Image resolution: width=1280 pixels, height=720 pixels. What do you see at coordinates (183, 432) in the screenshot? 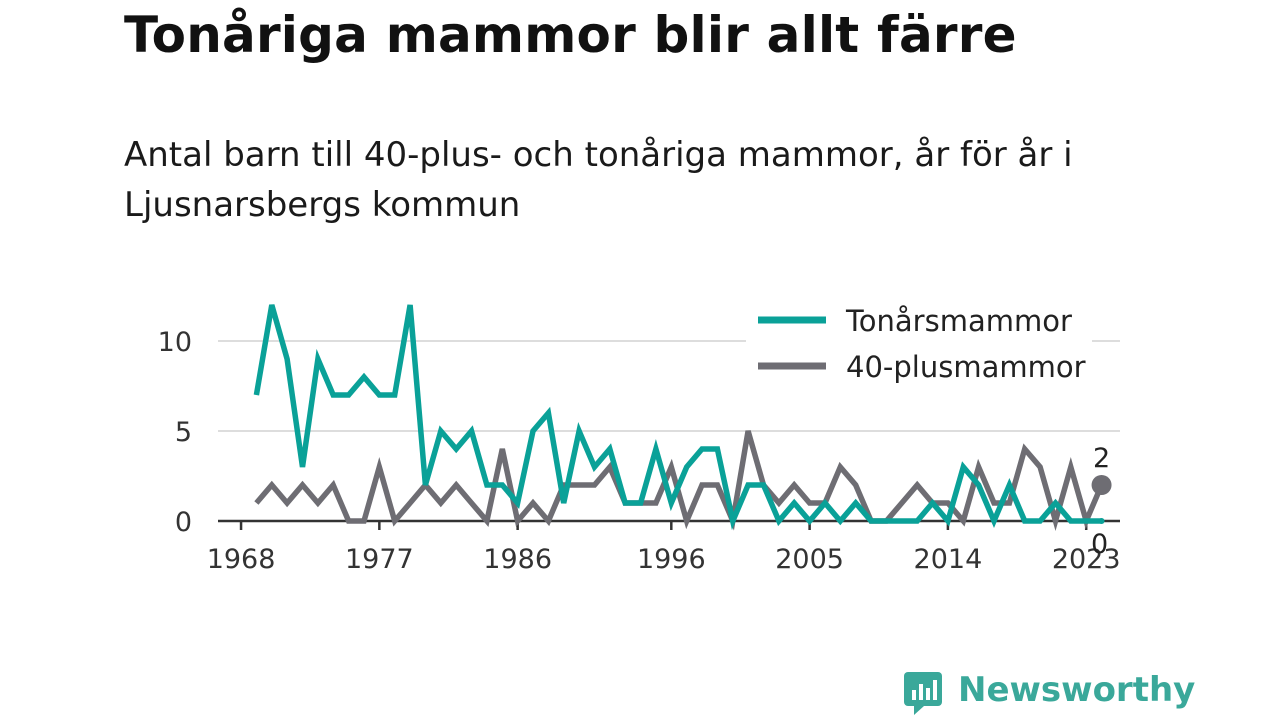
I see `y-tick-label: 5` at bounding box center [183, 432].